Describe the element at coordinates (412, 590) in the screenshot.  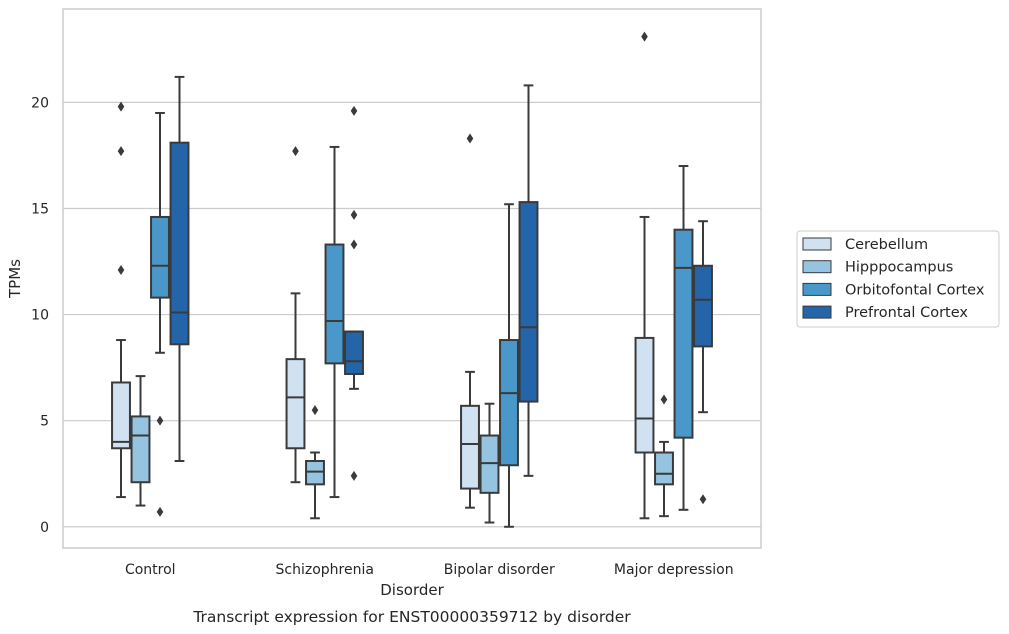
I see `x-axis-label: Disorder` at that location.